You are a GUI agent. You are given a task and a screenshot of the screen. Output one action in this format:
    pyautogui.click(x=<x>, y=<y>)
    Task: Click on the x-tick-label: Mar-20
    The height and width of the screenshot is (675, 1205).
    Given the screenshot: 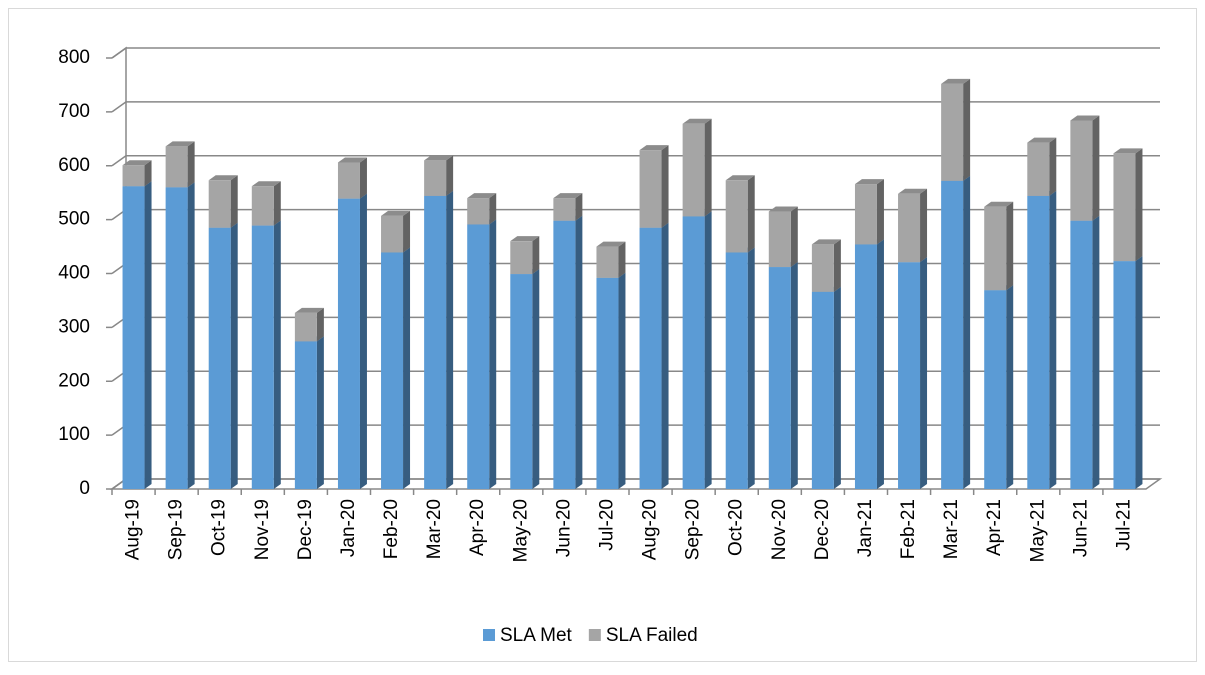 What is the action you would take?
    pyautogui.click(x=434, y=529)
    